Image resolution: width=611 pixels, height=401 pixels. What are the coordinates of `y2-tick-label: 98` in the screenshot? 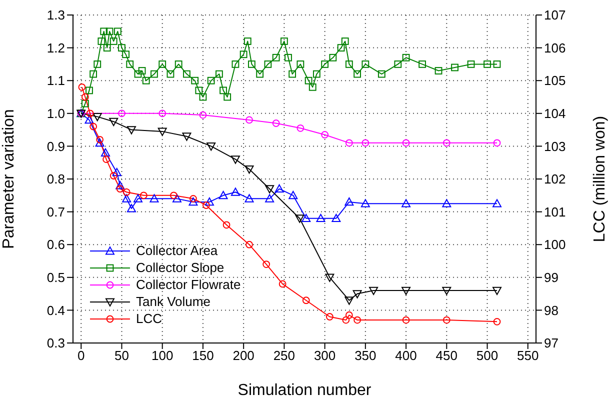 It's located at (551, 310).